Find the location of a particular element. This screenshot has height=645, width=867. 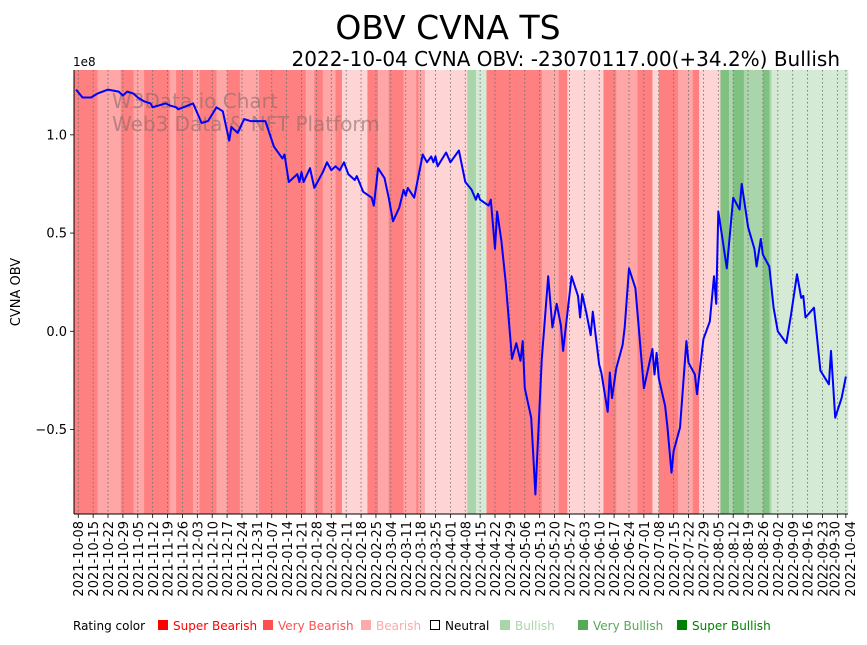

x-tick-label: 2022-04-29 is located at coordinates (511, 559).